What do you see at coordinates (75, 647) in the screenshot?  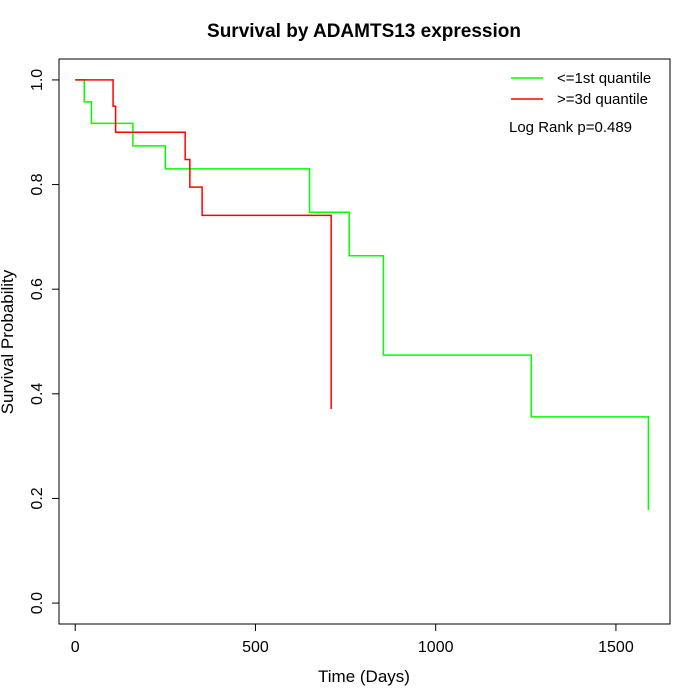 I see `x-tick-label: 0` at bounding box center [75, 647].